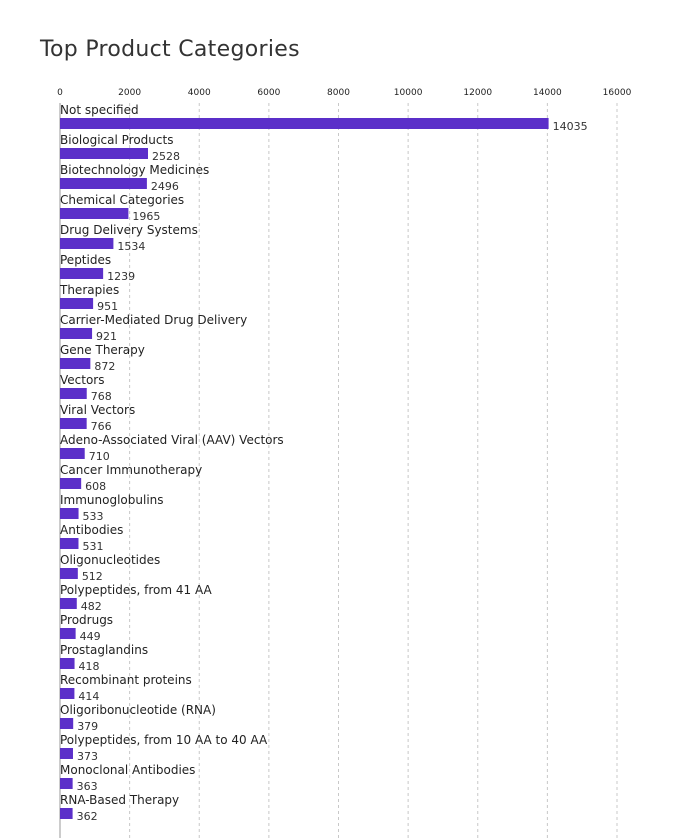 This screenshot has width=676, height=838. I want to click on category-label: RNA-Based Therapy, so click(119, 800).